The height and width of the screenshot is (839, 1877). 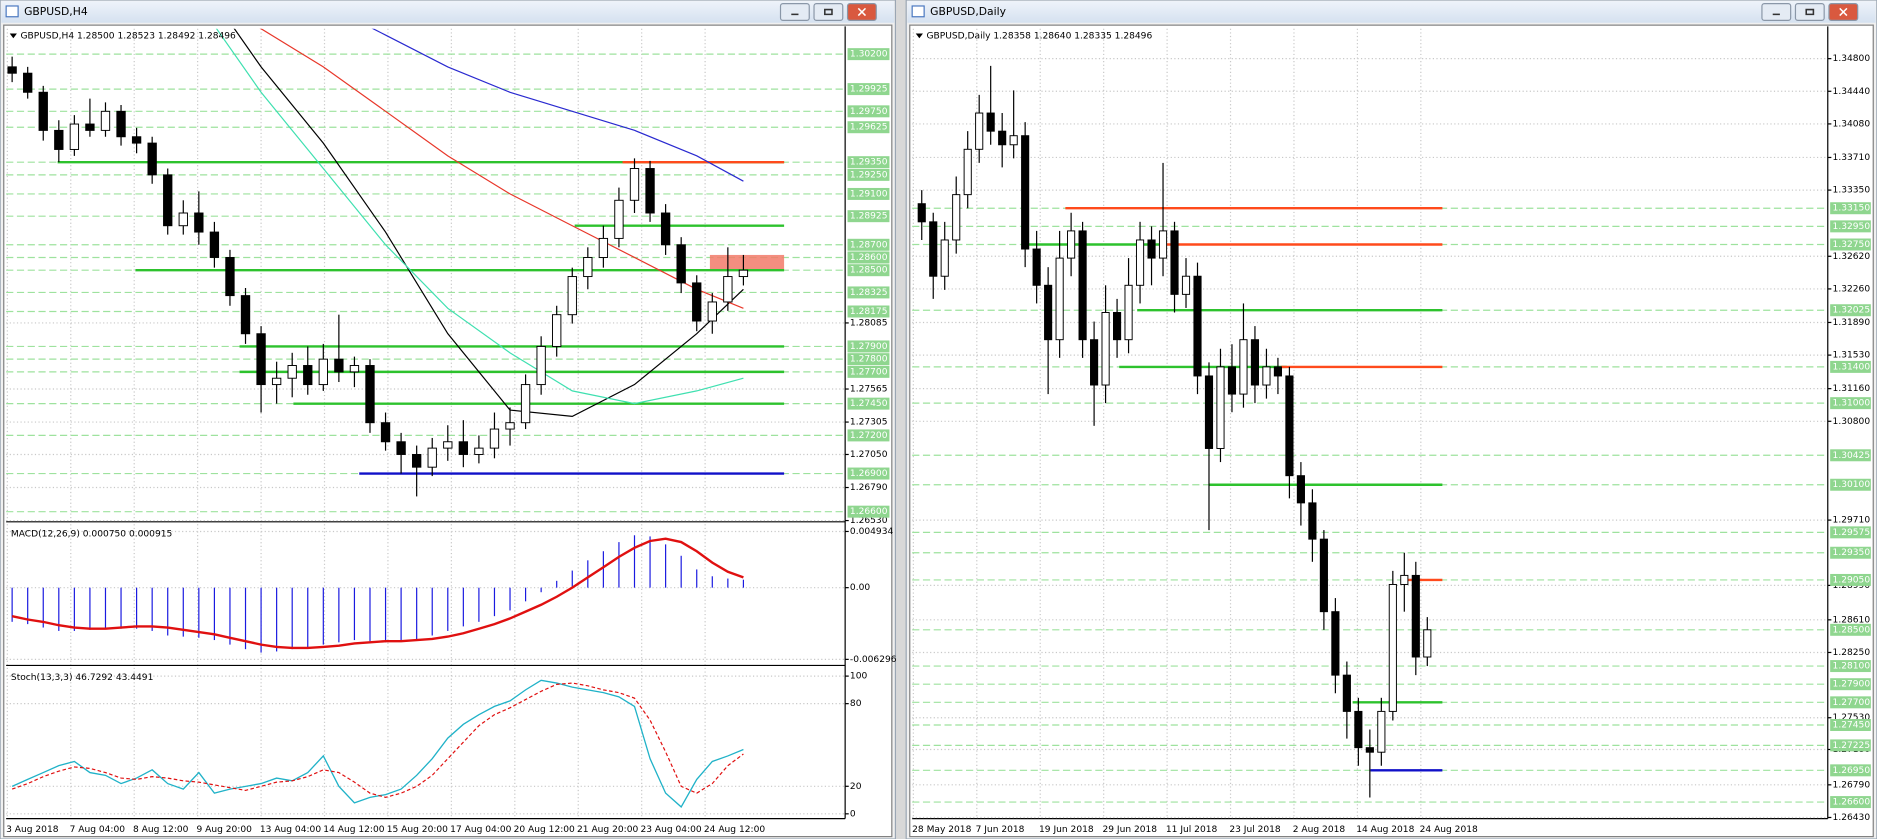 What do you see at coordinates (82, 678) in the screenshot?
I see `indicator-label: Stoch(13,3,3) 46.7292 43.4491` at bounding box center [82, 678].